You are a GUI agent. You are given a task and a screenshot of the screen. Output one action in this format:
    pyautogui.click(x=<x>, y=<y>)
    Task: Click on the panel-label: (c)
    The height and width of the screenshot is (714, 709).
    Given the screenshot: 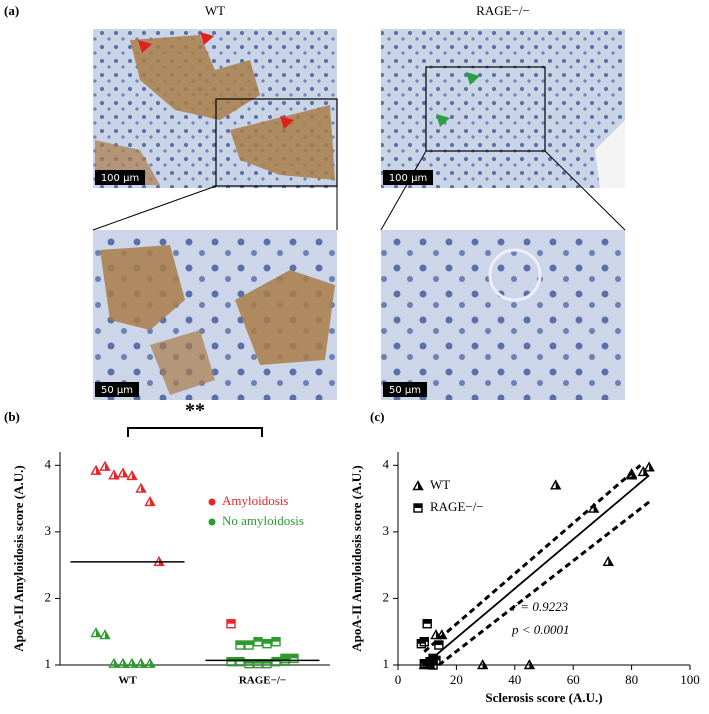 What is the action you would take?
    pyautogui.click(x=377, y=416)
    